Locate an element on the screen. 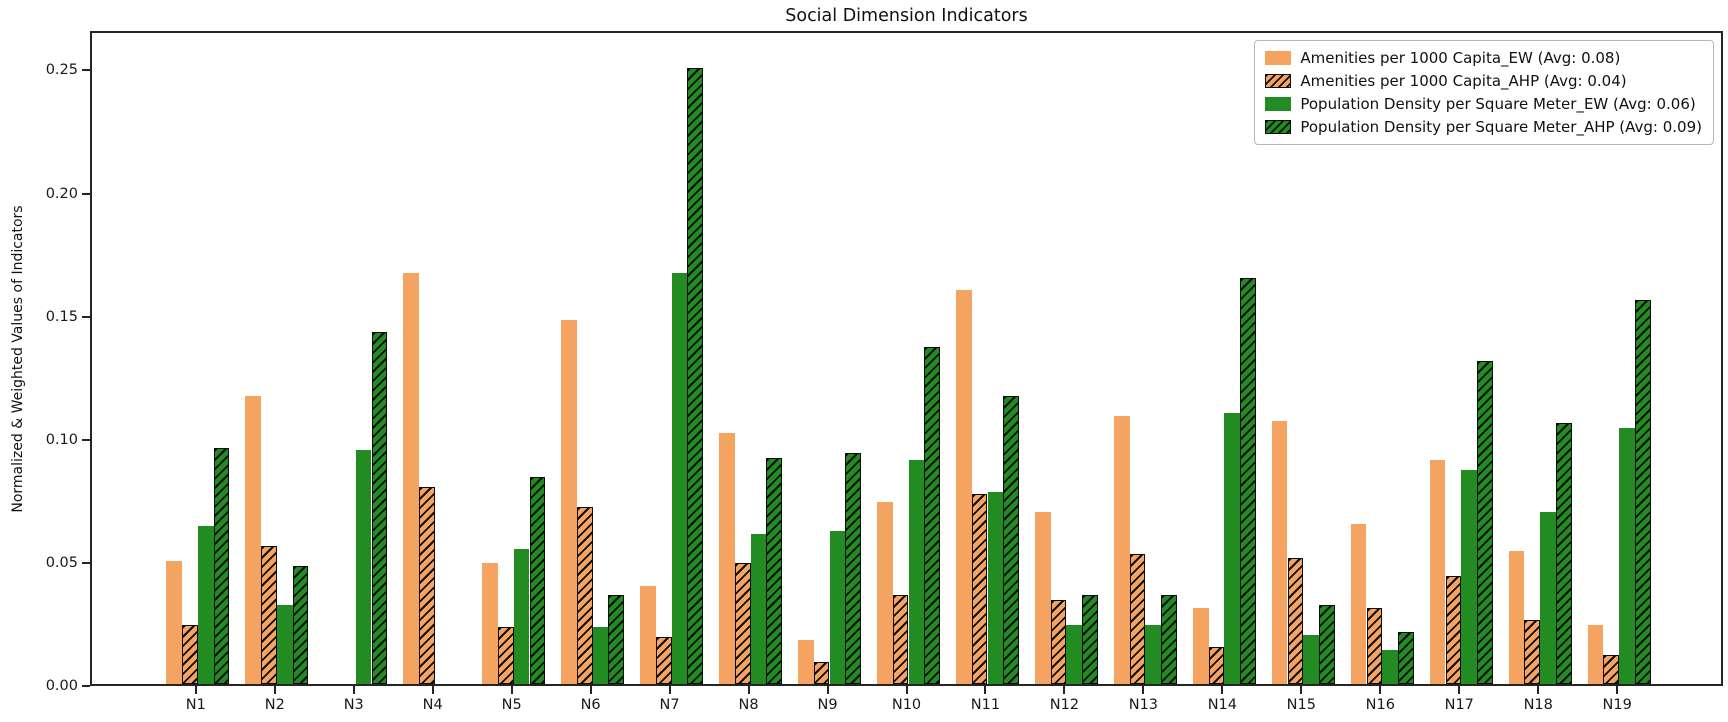 This screenshot has height=722, width=1728. bar-N7-series2 is located at coordinates (663, 660).